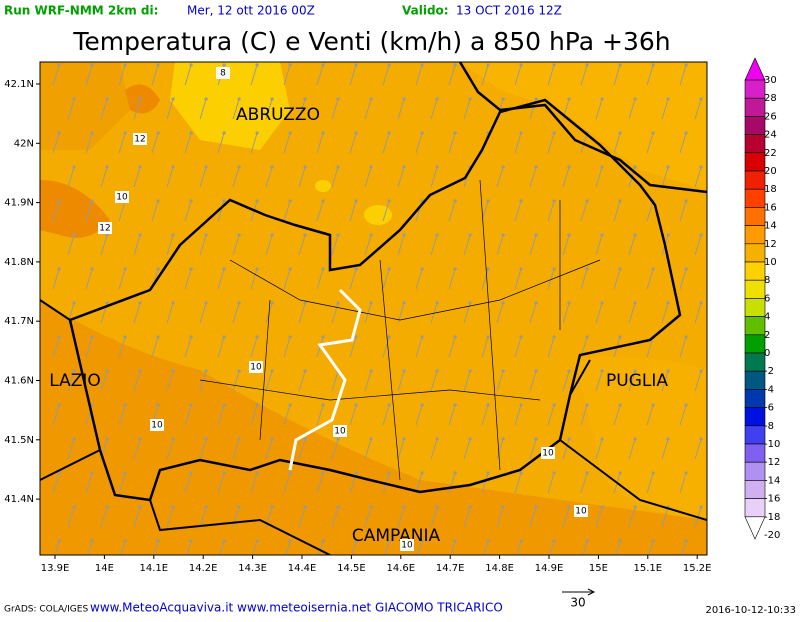  Describe the element at coordinates (772, 480) in the screenshot. I see `colorbar-label: -14` at that location.